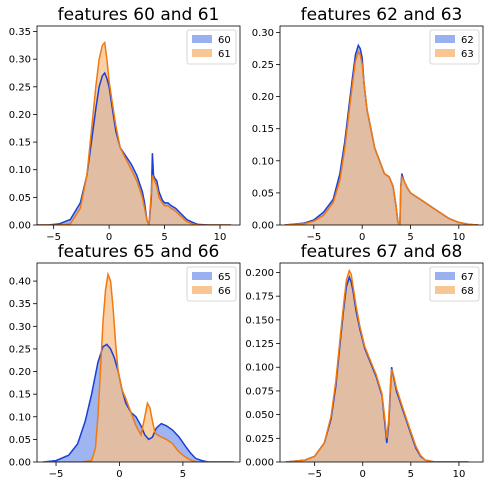 This screenshot has height=486, width=490. What do you see at coordinates (259, 320) in the screenshot?
I see `y-tick-label: 0.150` at bounding box center [259, 320].